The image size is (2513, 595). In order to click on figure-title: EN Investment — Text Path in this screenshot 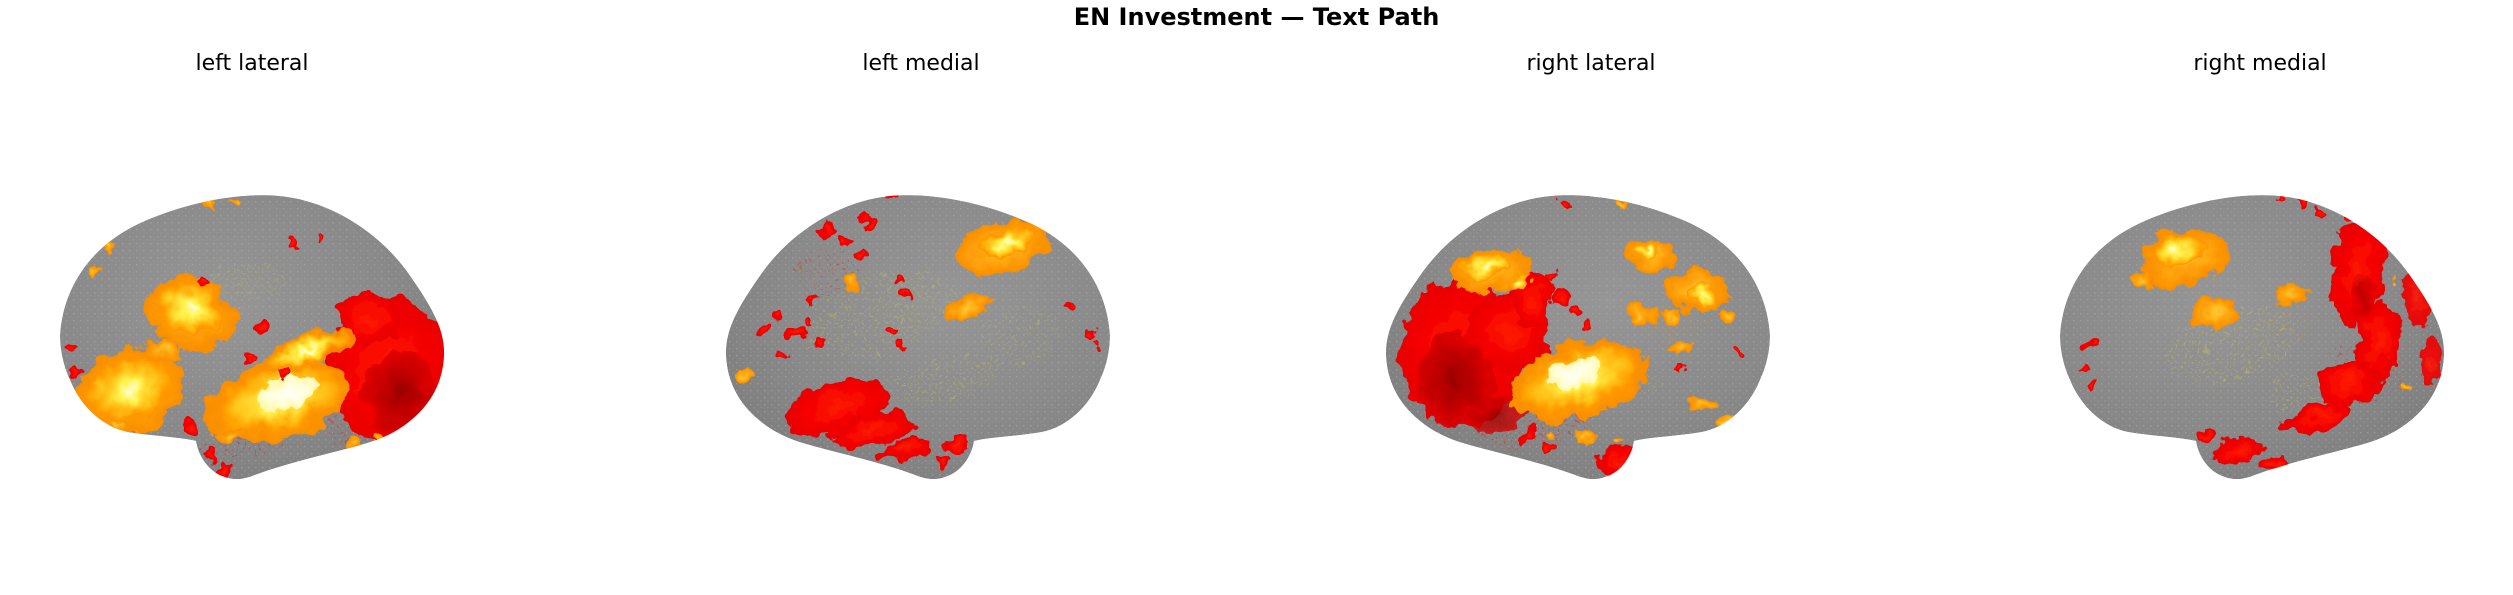, I will do `click(1256, 17)`.